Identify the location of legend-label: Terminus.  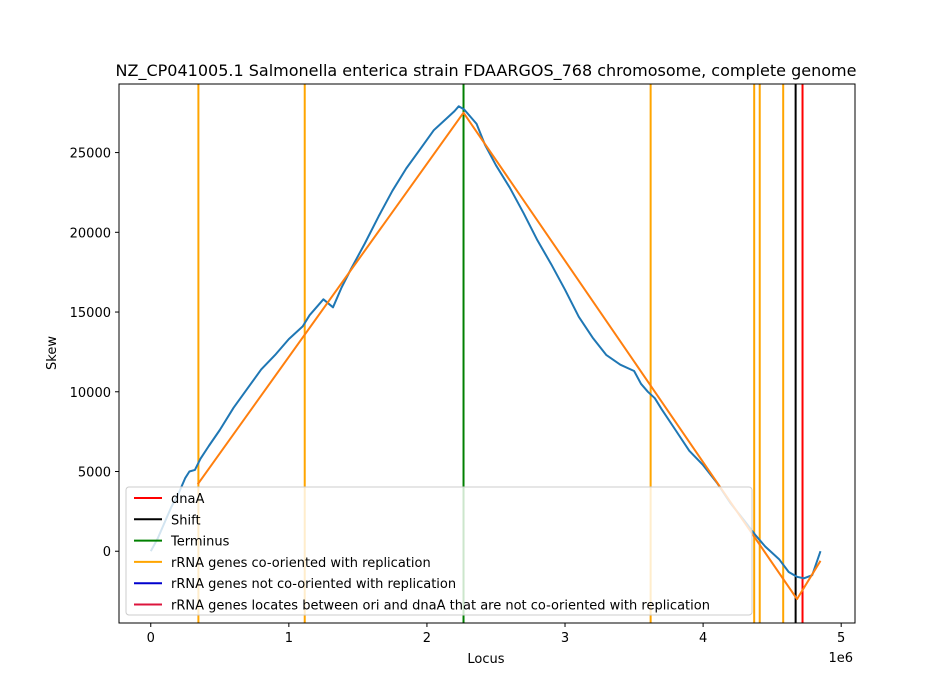
(200, 542).